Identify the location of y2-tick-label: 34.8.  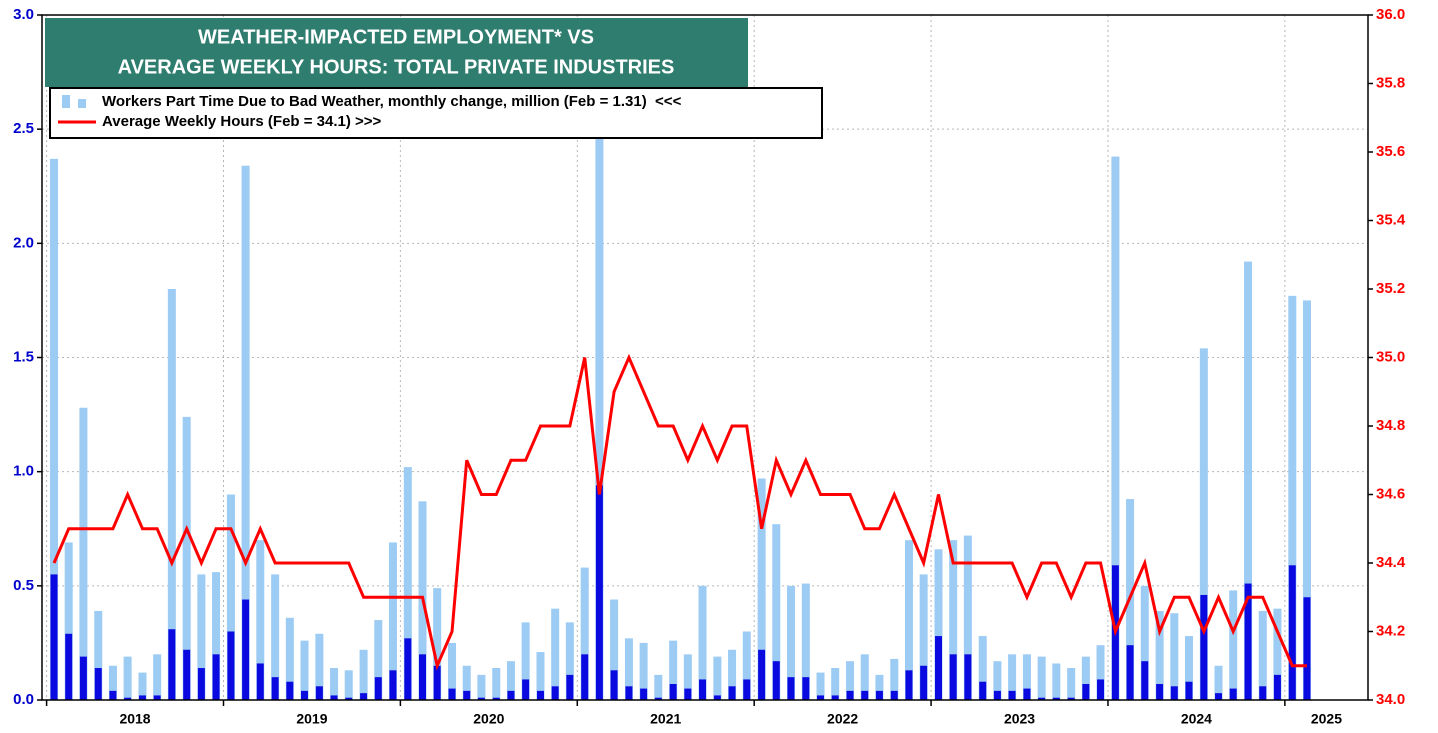
(1390, 425).